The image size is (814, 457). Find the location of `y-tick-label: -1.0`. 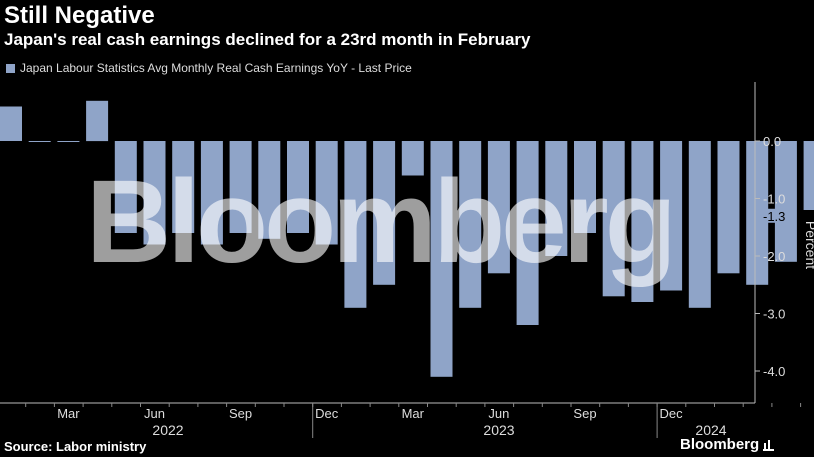

y-tick-label: -1.0 is located at coordinates (774, 199).